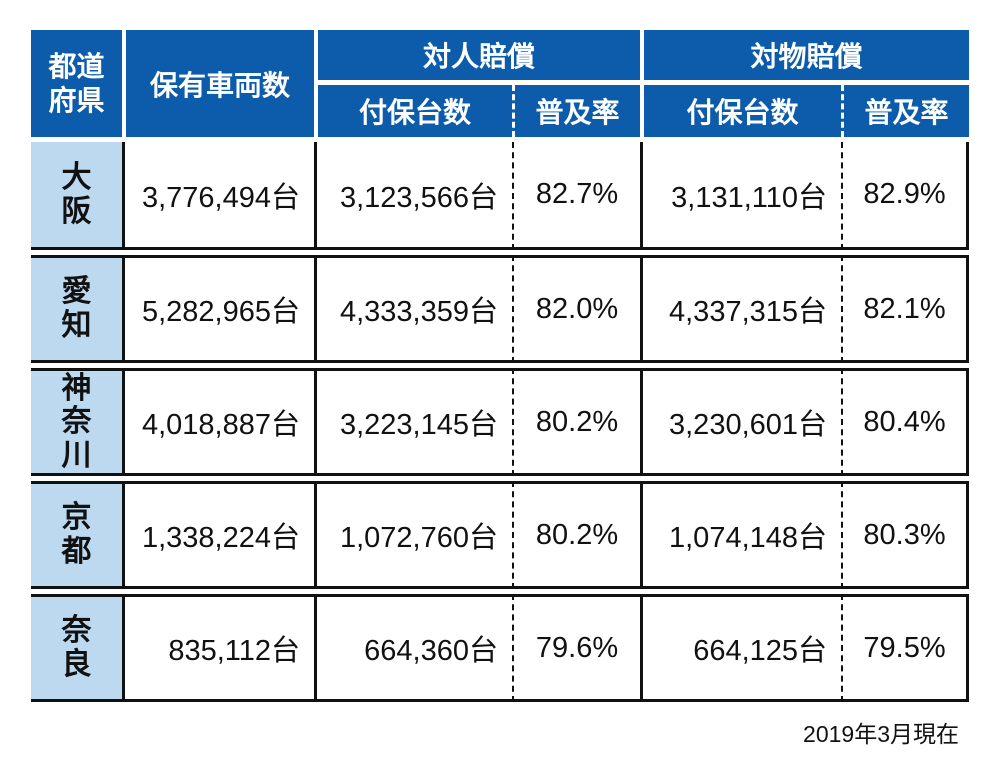 The image size is (1000, 770). What do you see at coordinates (741, 422) in the screenshot?
I see `property-insured-cell: 3,230,601台` at bounding box center [741, 422].